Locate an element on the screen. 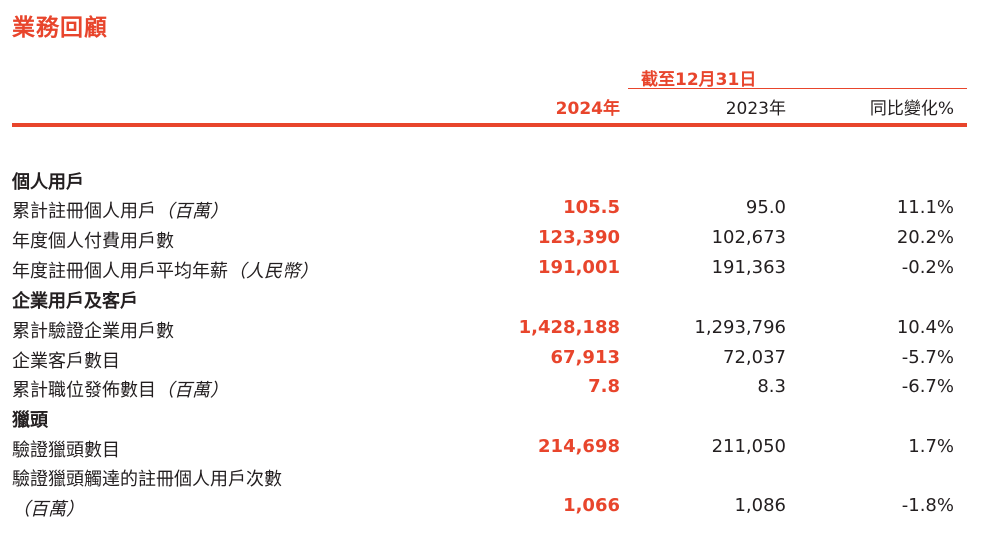  value-yoy: 11.1% is located at coordinates (925, 207).